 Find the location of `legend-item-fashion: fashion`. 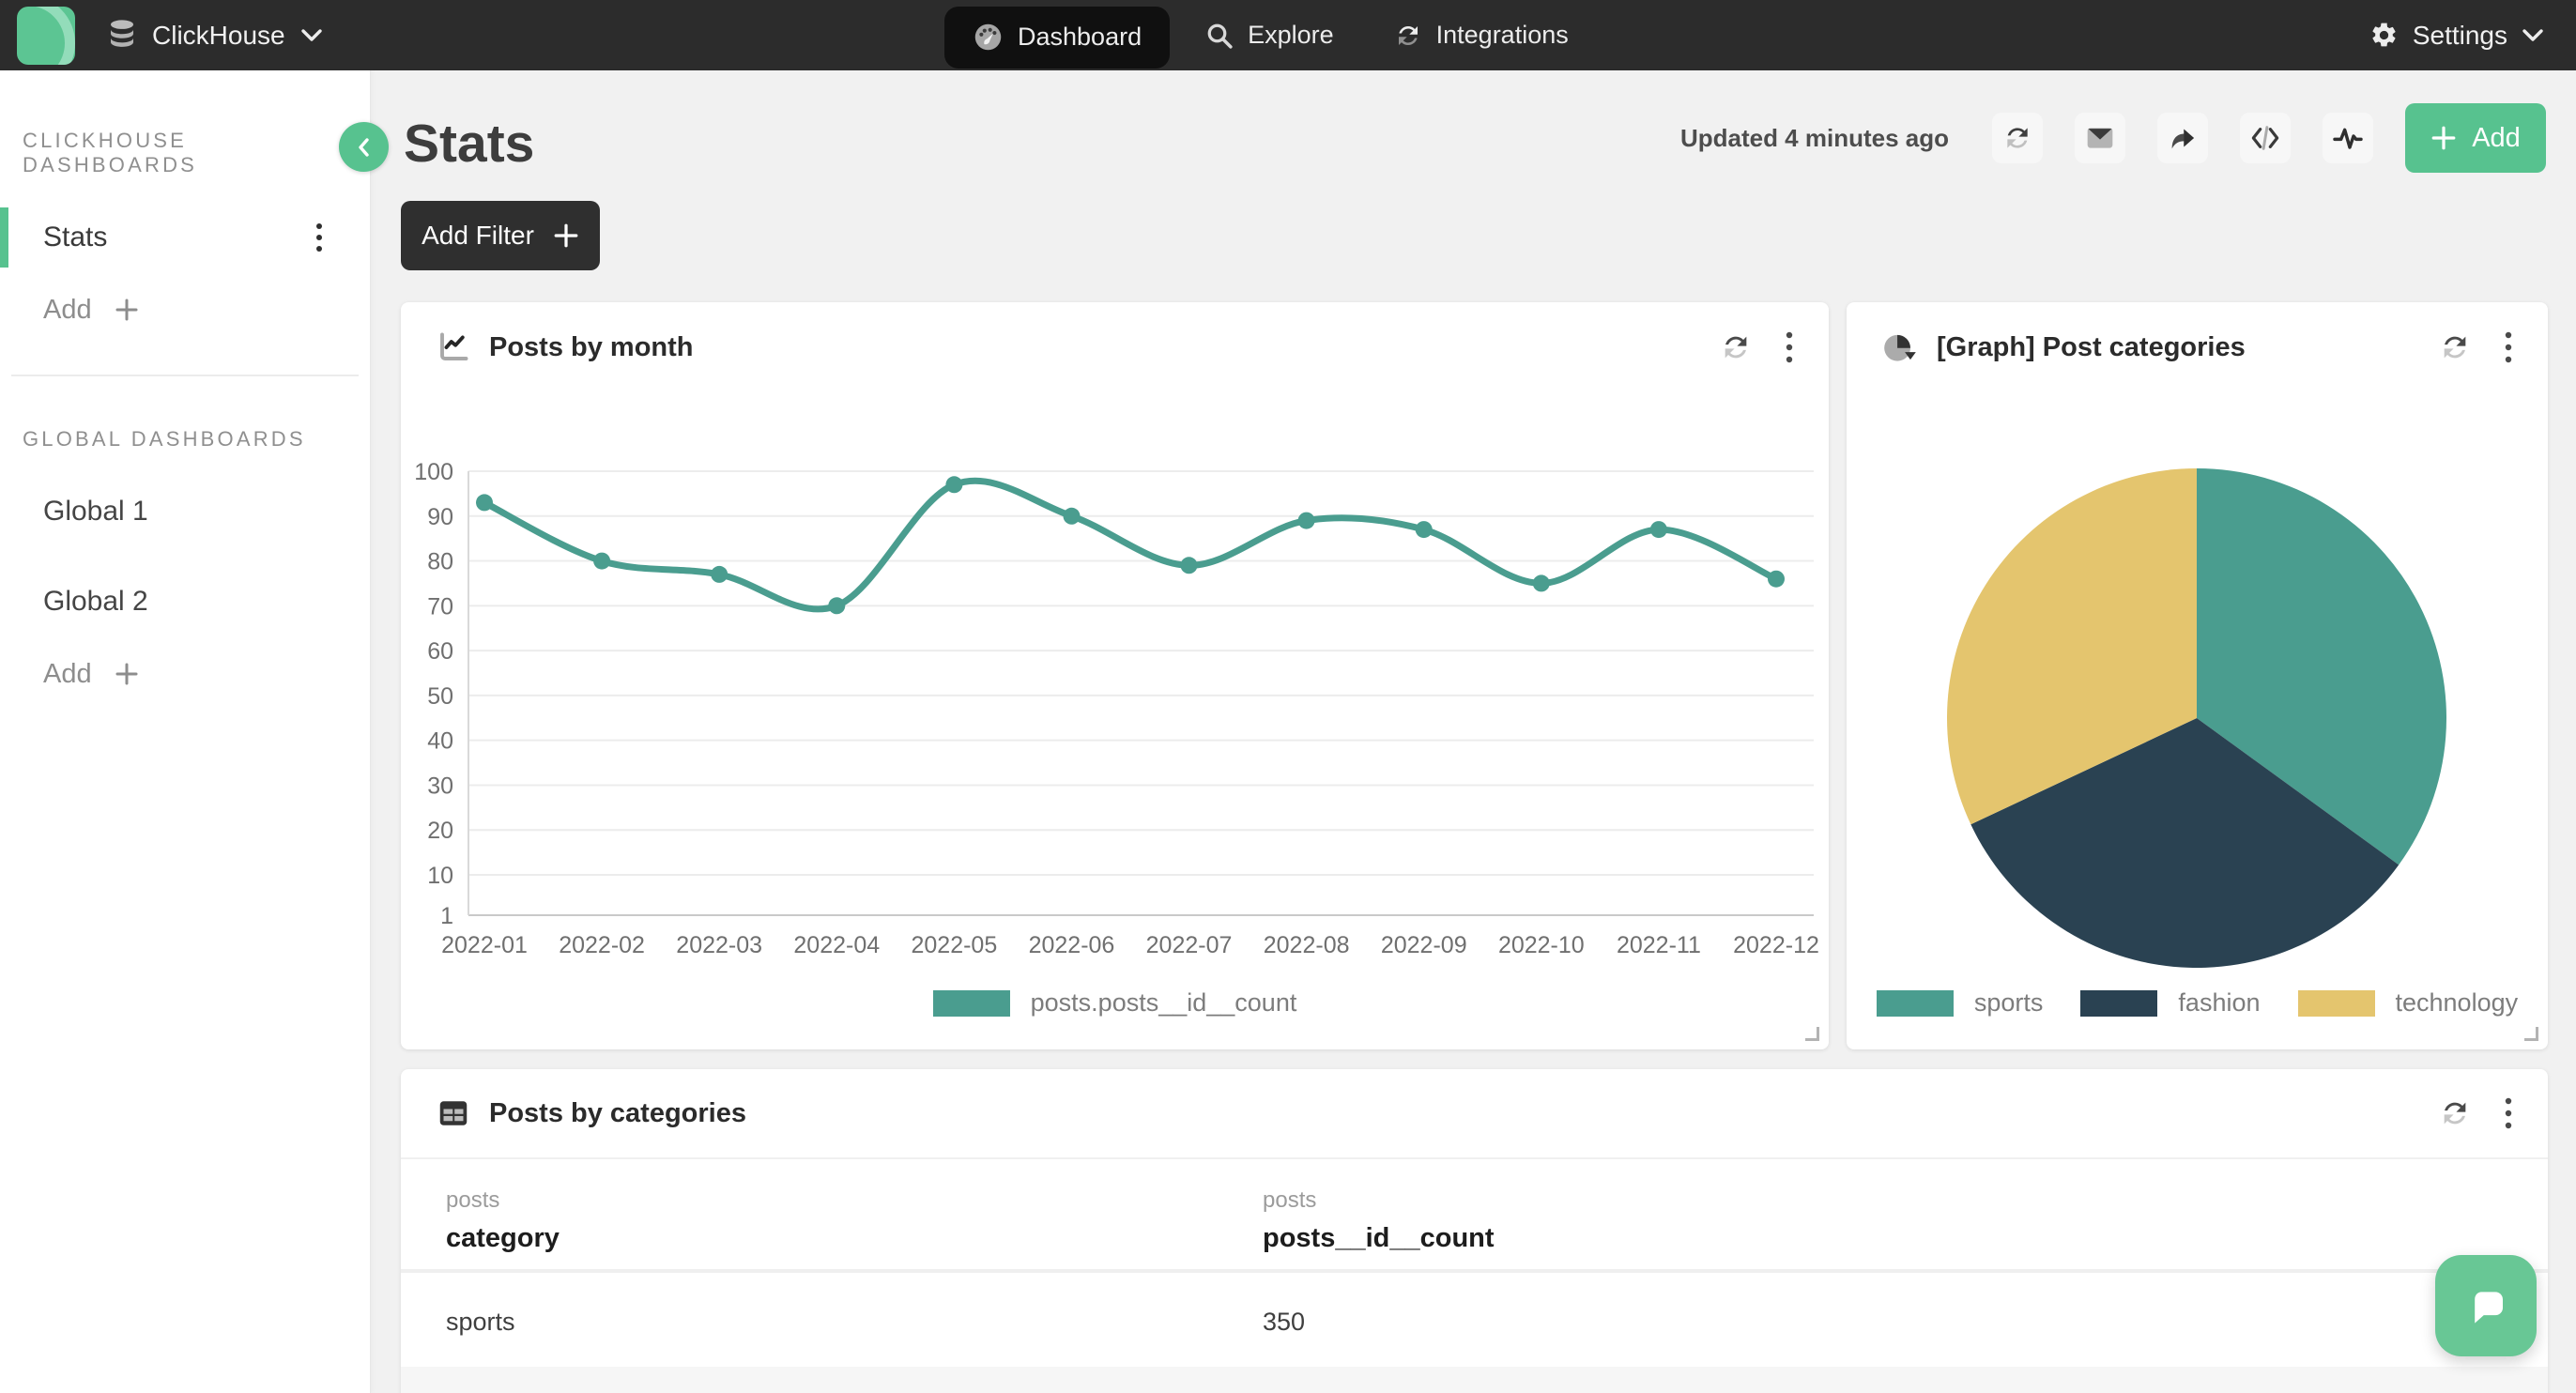

legend-item-fashion: fashion is located at coordinates (2170, 1003).